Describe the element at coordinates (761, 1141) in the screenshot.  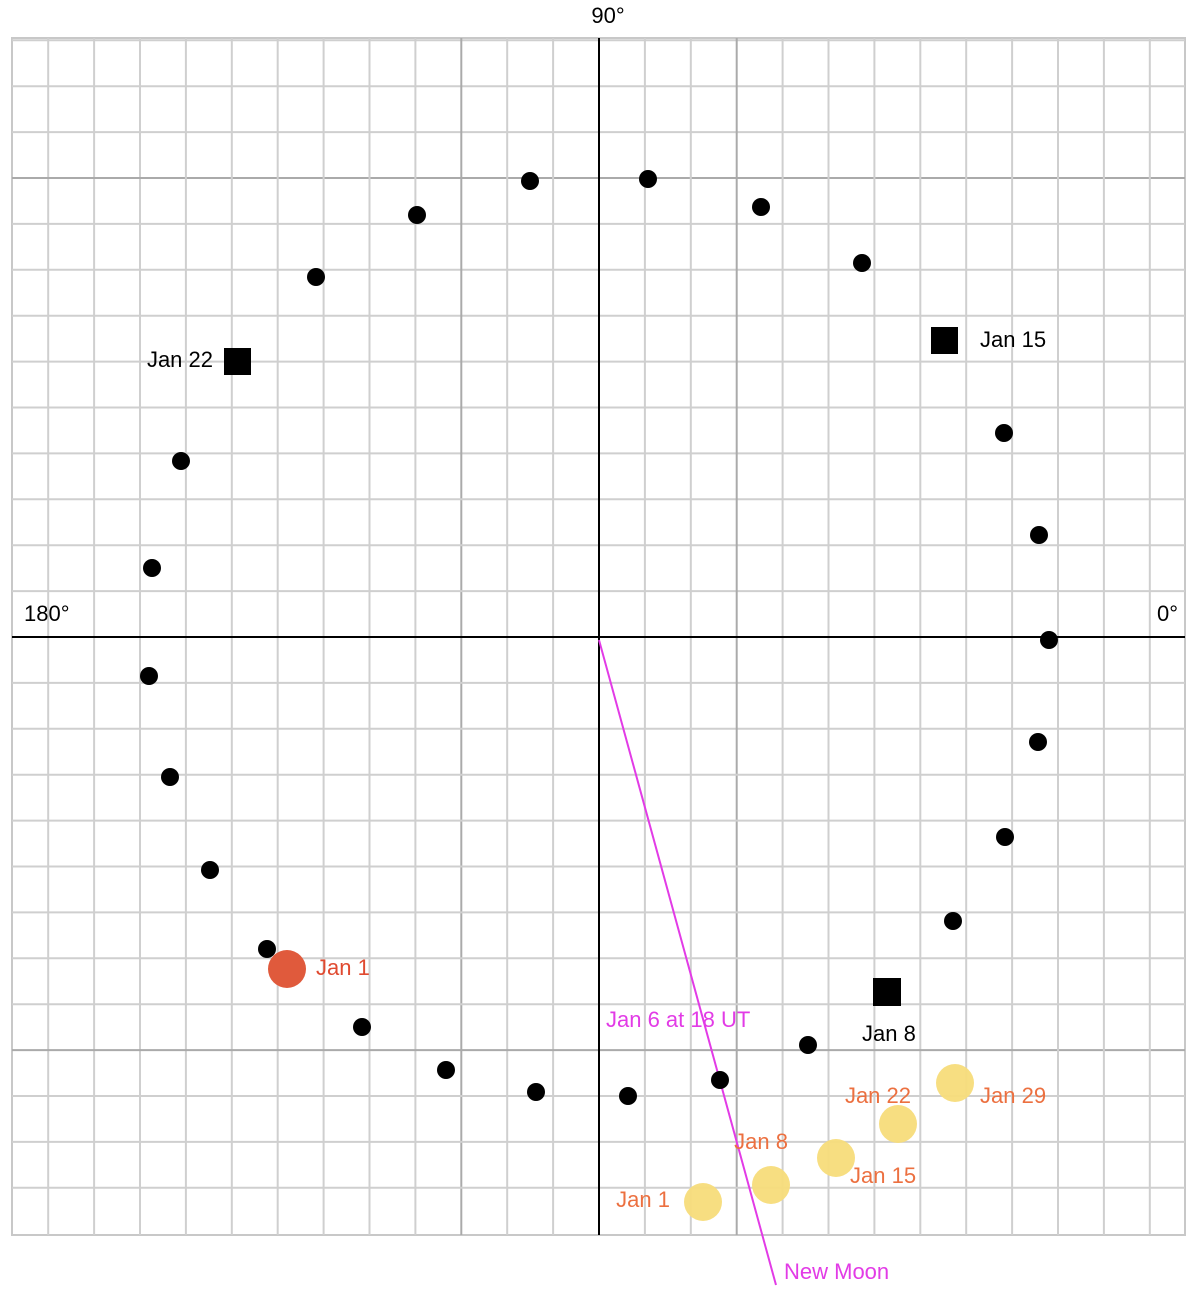
I see `sun-label: Jan 8` at that location.